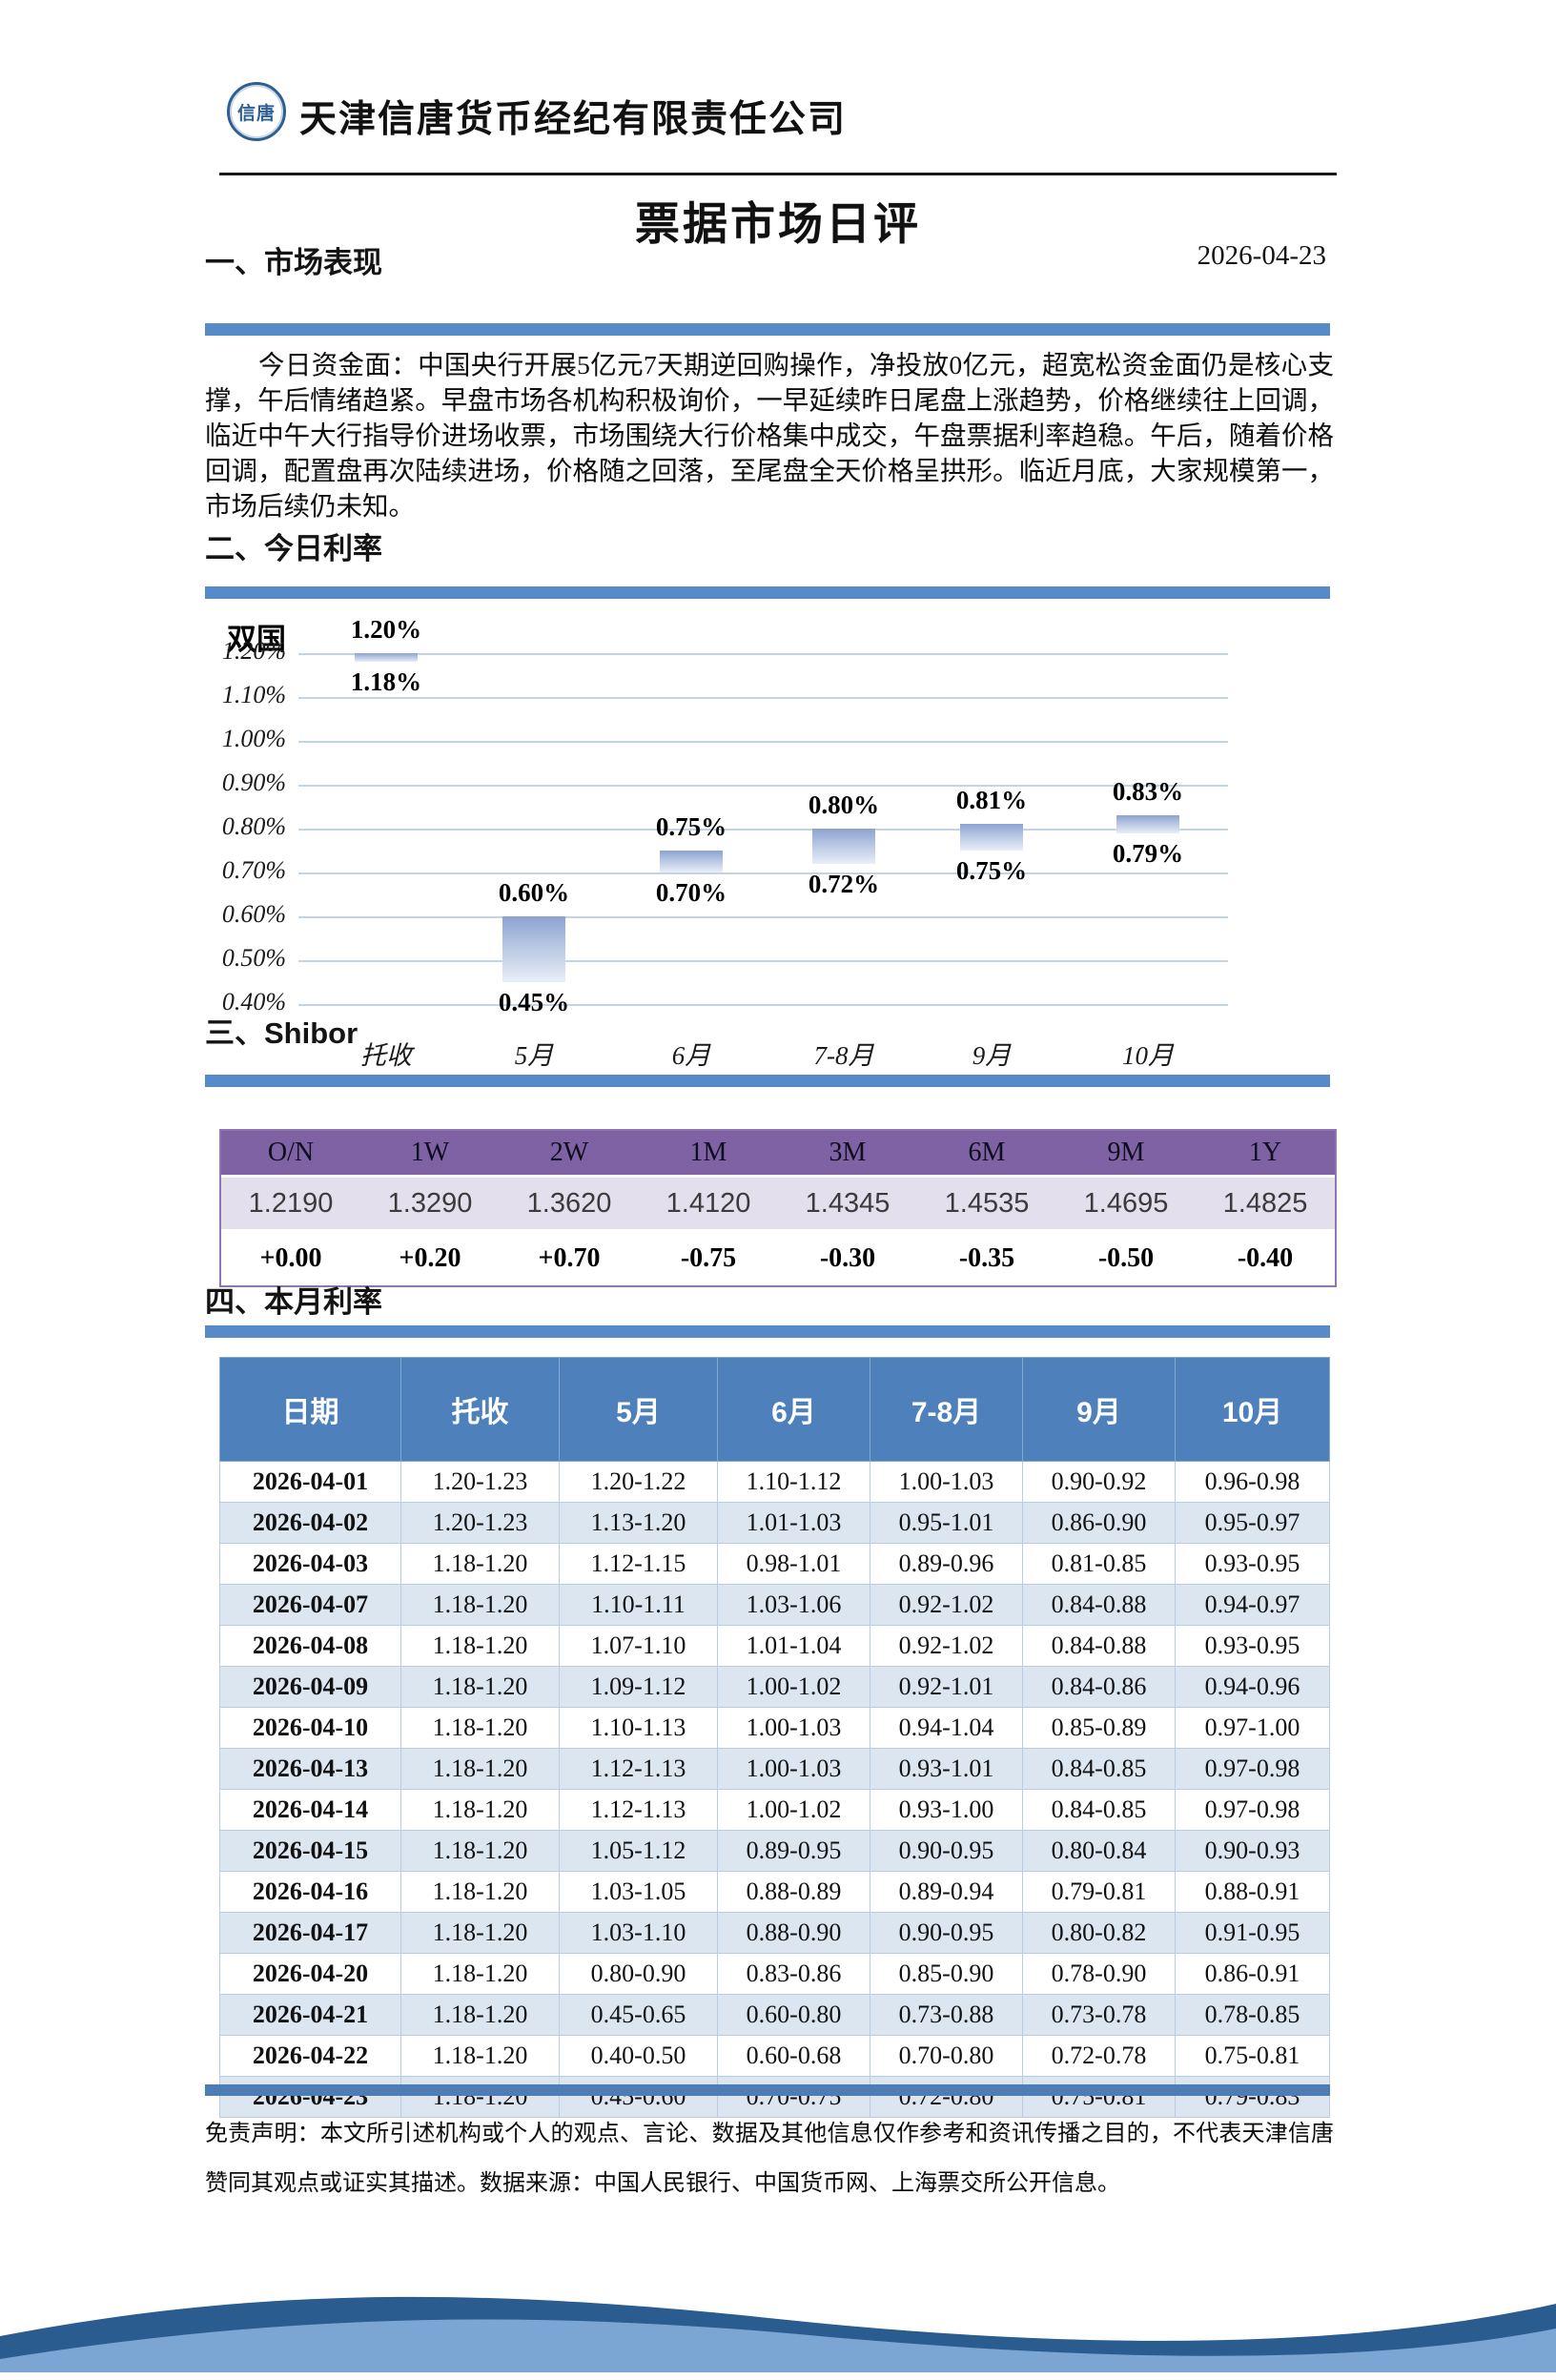 The height and width of the screenshot is (2380, 1556). I want to click on bar-low-label: 1.18%, so click(386, 682).